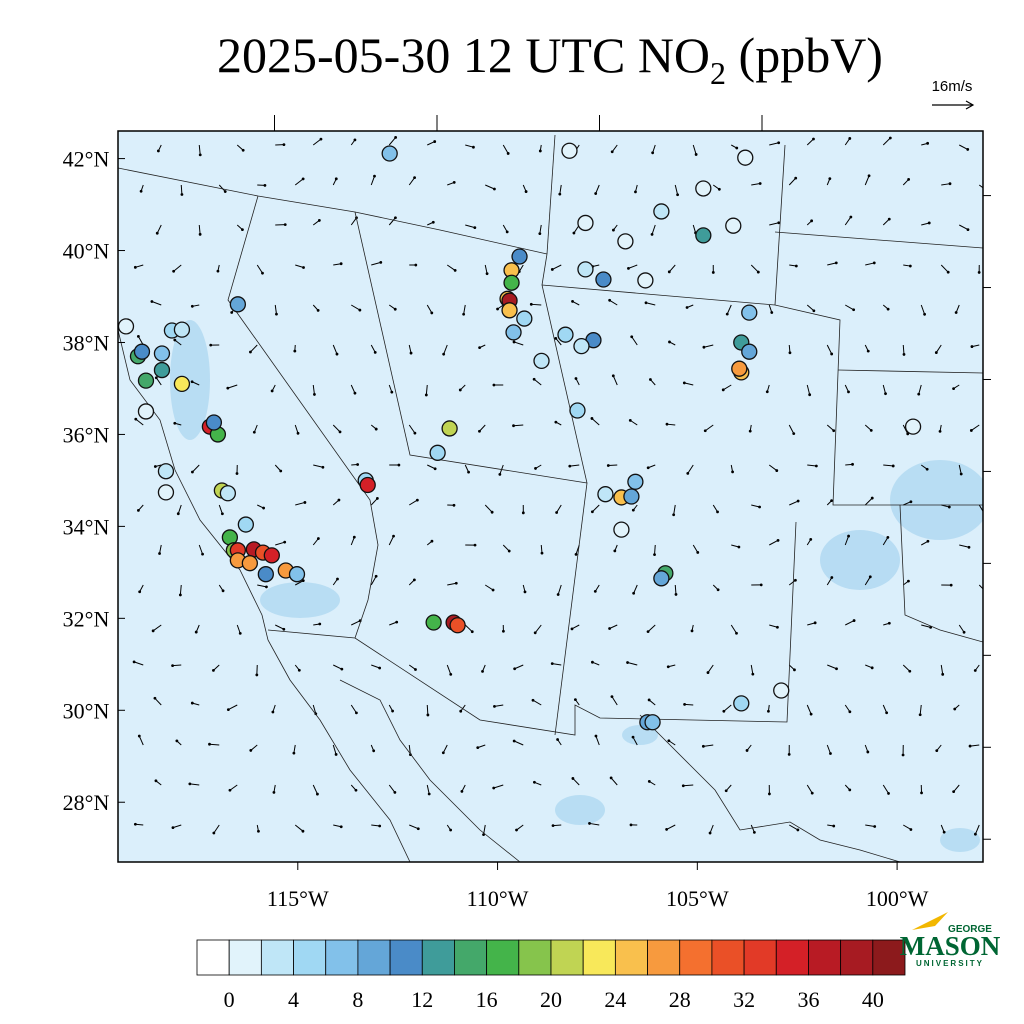 This screenshot has height=1024, width=1024. Describe the element at coordinates (86, 159) in the screenshot. I see `lat-tick-label: 42°N` at that location.